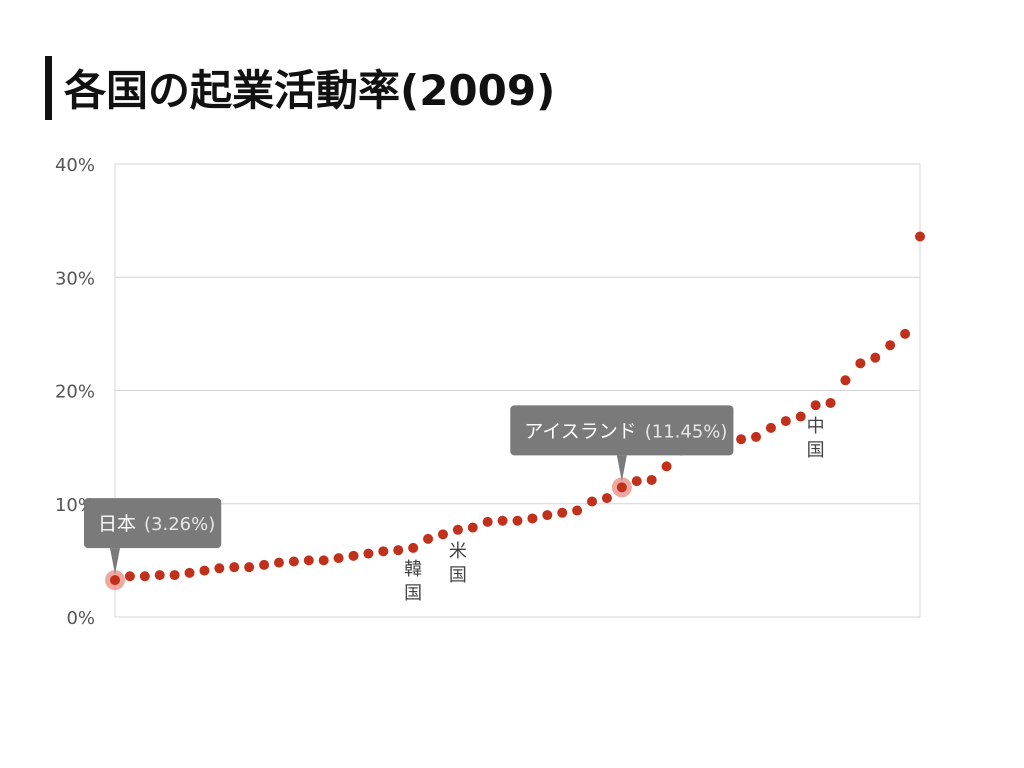  I want to click on callout: アイスランド (11.45%), so click(622, 443).